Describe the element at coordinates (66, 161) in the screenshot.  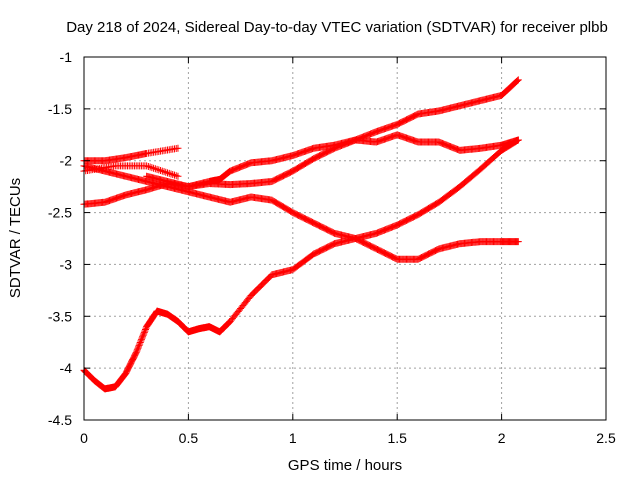
I see `y-tick-label: -2` at that location.